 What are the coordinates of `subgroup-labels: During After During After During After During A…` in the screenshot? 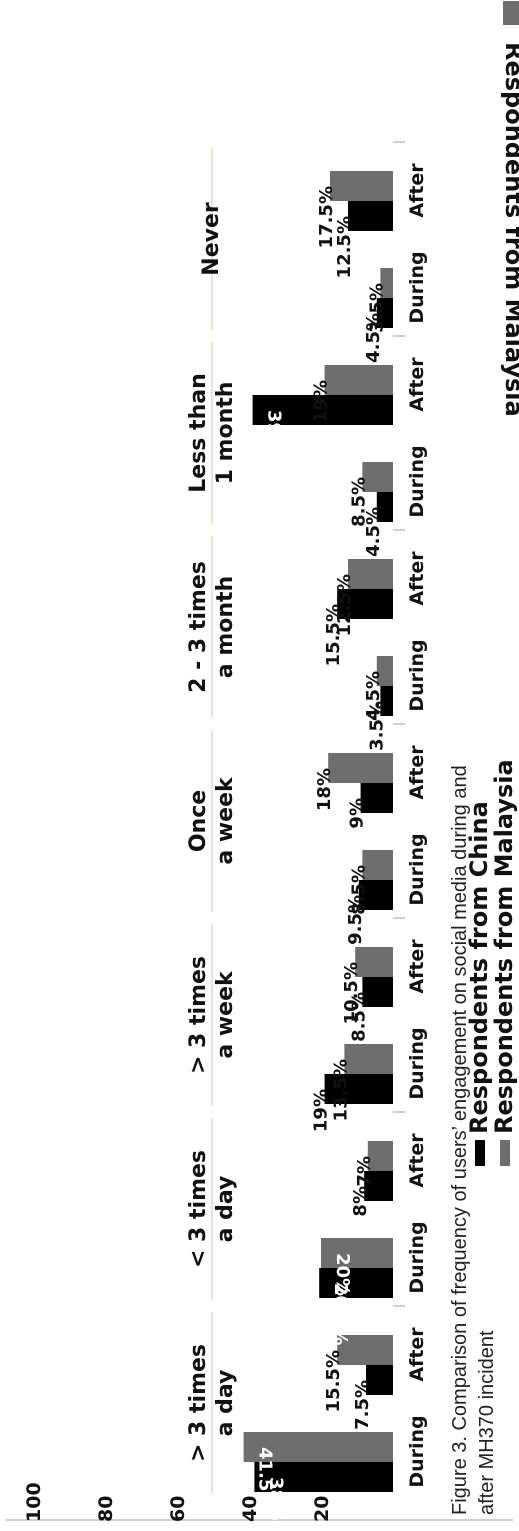 It's located at (417, 825).